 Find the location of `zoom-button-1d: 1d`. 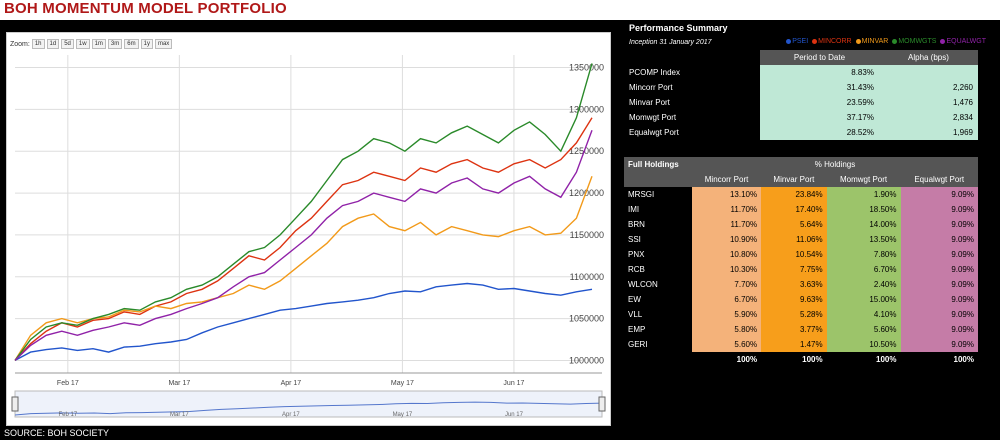

zoom-button-1d: 1d is located at coordinates (53, 44).